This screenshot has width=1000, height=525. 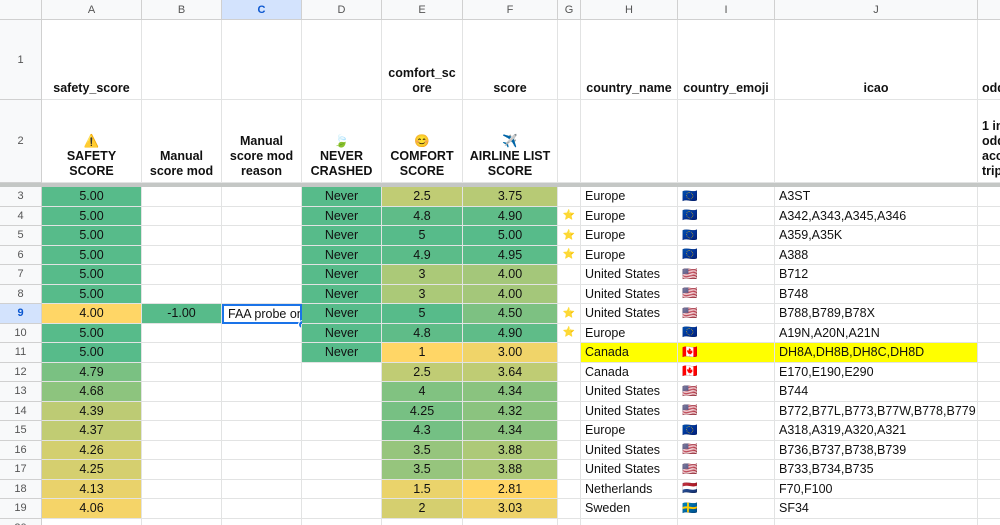 What do you see at coordinates (876, 294) in the screenshot?
I see `cell: B748` at bounding box center [876, 294].